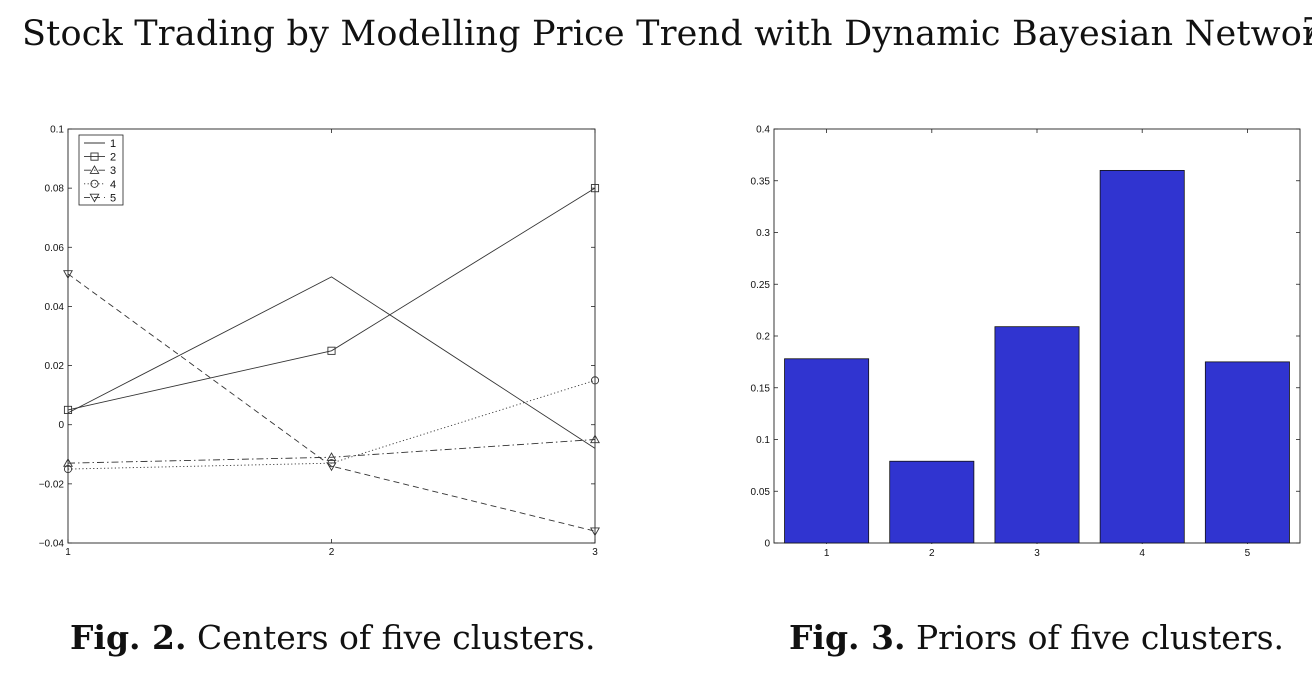 The width and height of the screenshot is (1312, 680). I want to click on series-1-line, so click(331, 362).